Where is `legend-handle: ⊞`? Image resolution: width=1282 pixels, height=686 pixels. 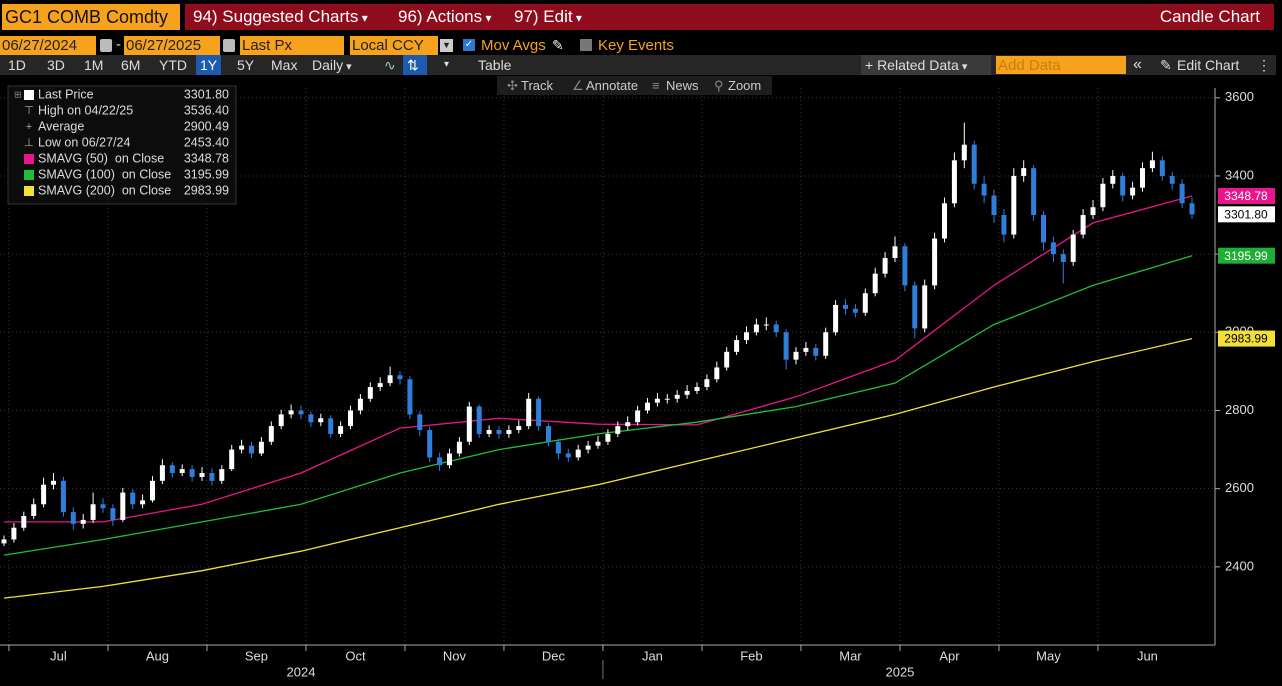 legend-handle: ⊞ is located at coordinates (18, 94).